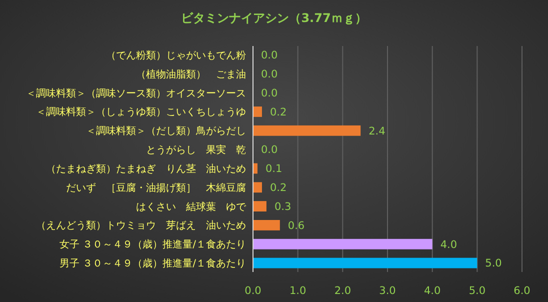  I want to click on x-tick-label: 2.0, so click(343, 291).